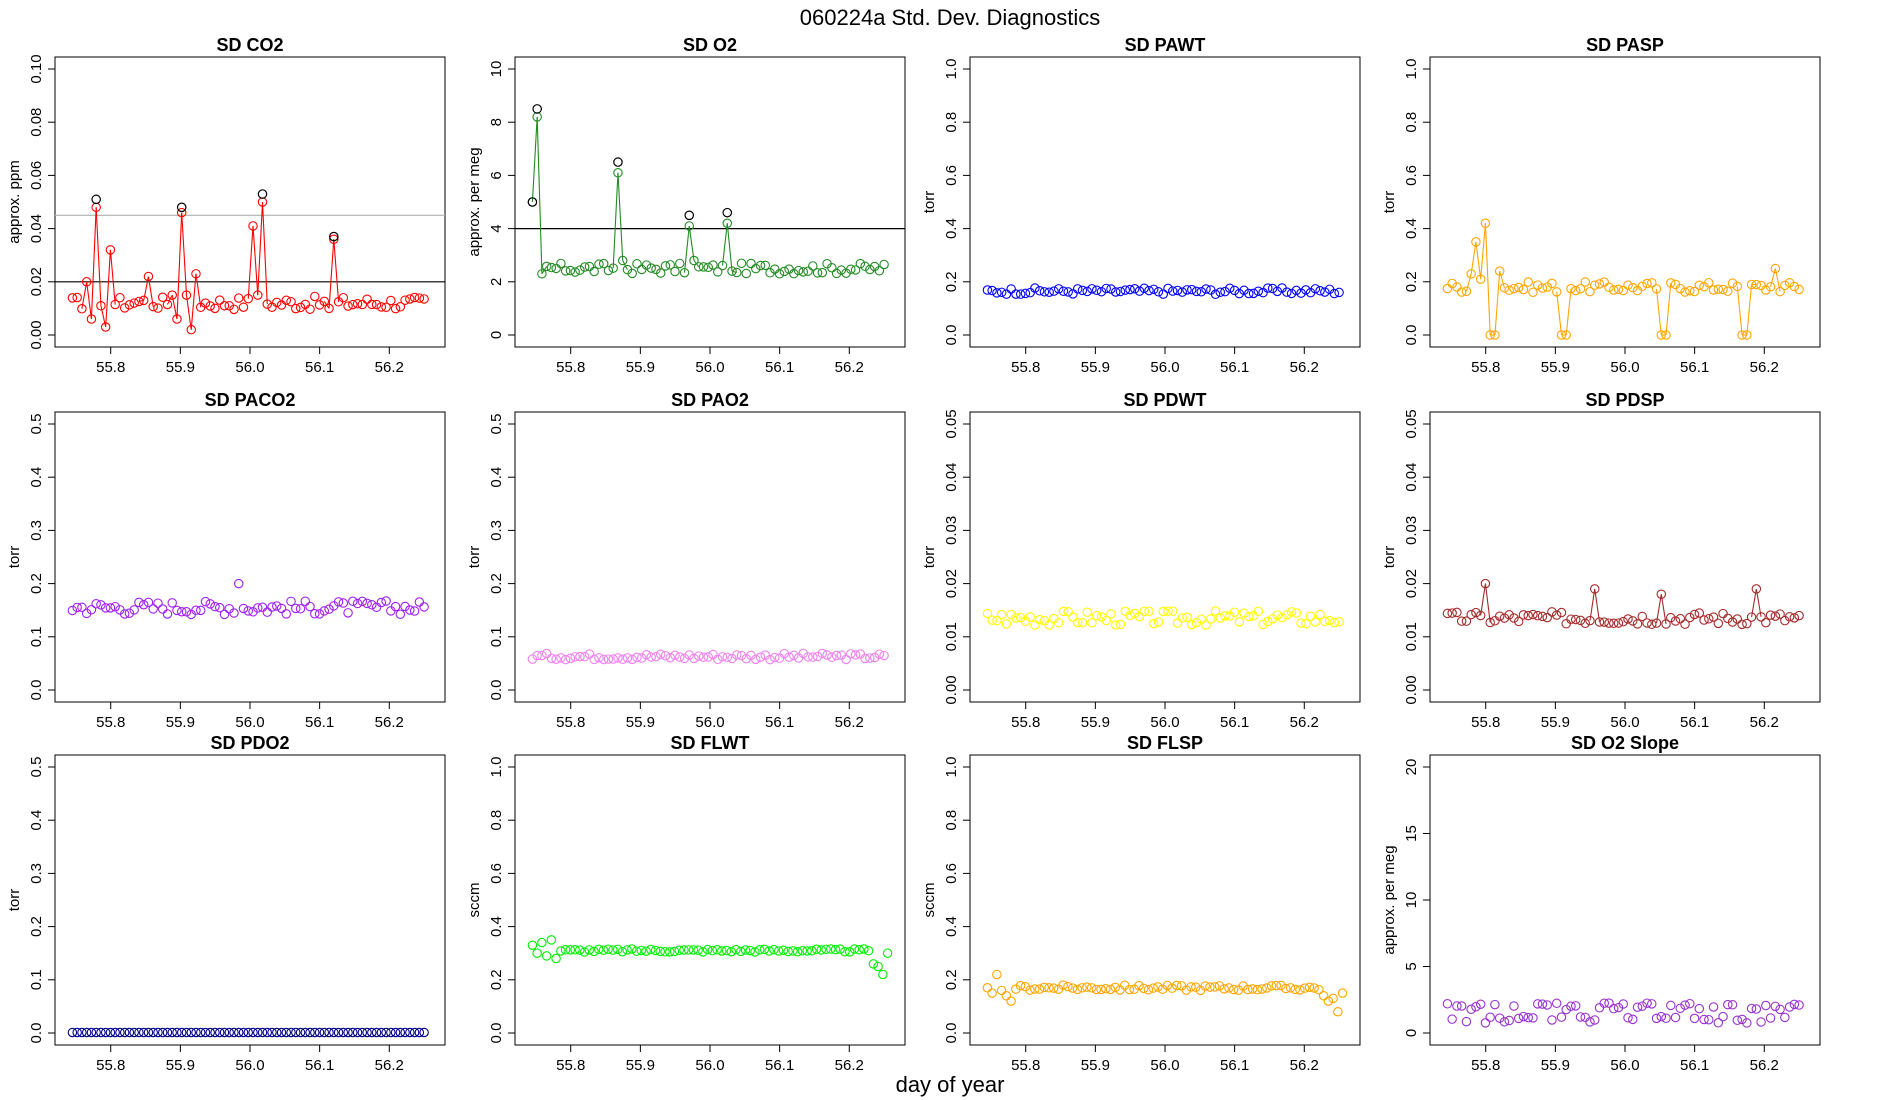  What do you see at coordinates (1165, 743) in the screenshot?
I see `panel-title: SD FLSP` at bounding box center [1165, 743].